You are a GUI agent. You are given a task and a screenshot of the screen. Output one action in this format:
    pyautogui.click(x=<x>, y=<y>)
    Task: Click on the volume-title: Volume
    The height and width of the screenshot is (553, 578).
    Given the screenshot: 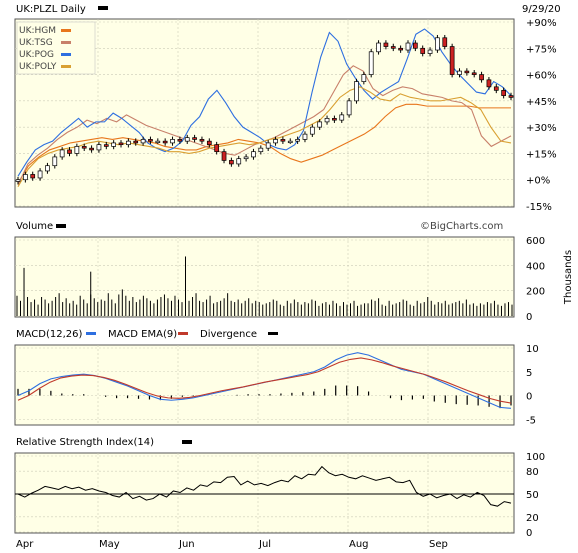 What is the action you would take?
    pyautogui.click(x=34, y=226)
    